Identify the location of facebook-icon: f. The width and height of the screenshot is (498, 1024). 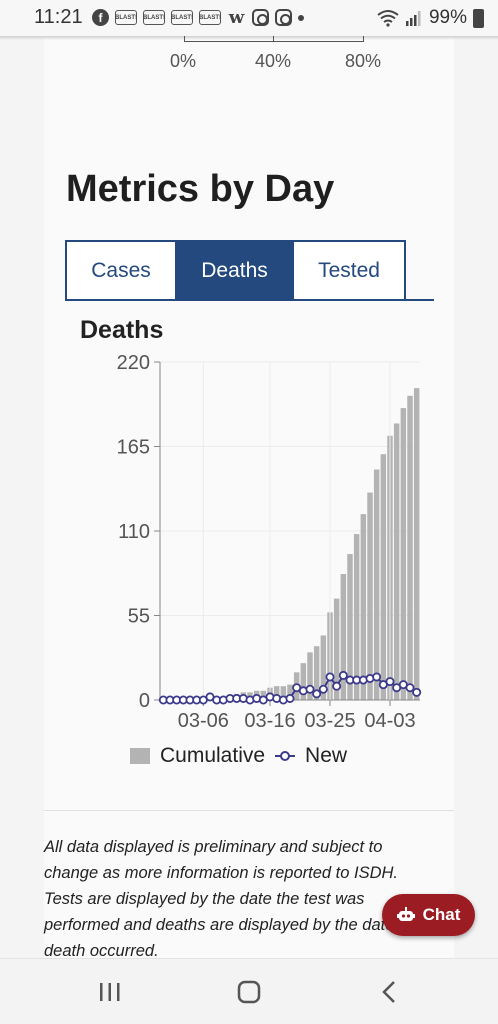
(100, 17).